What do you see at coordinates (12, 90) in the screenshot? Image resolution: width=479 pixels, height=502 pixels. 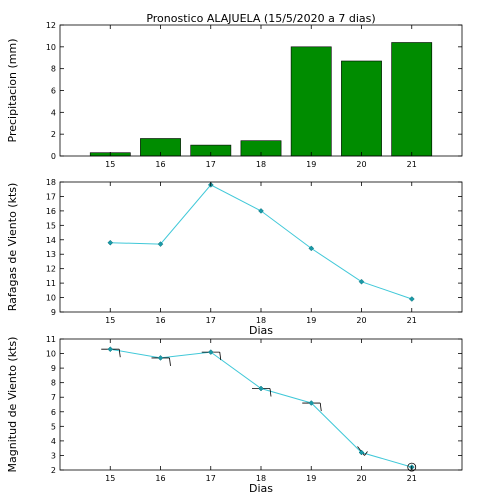 I see `y-axis-label: Precipitacion (mm)` at bounding box center [12, 90].